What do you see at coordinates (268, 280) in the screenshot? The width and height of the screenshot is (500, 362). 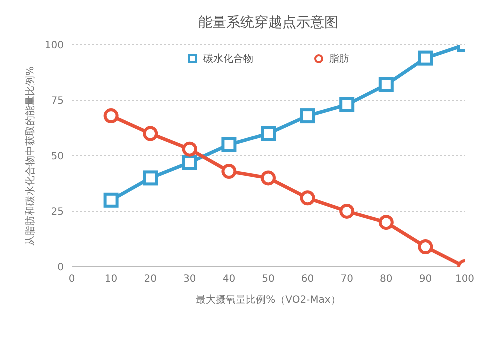 I see `x-tick-label: 50` at bounding box center [268, 280].